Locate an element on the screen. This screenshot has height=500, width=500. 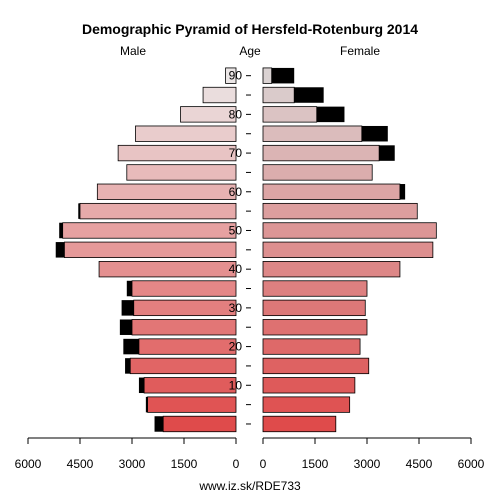
female-x-label-0: 0 is located at coordinates (263, 464).